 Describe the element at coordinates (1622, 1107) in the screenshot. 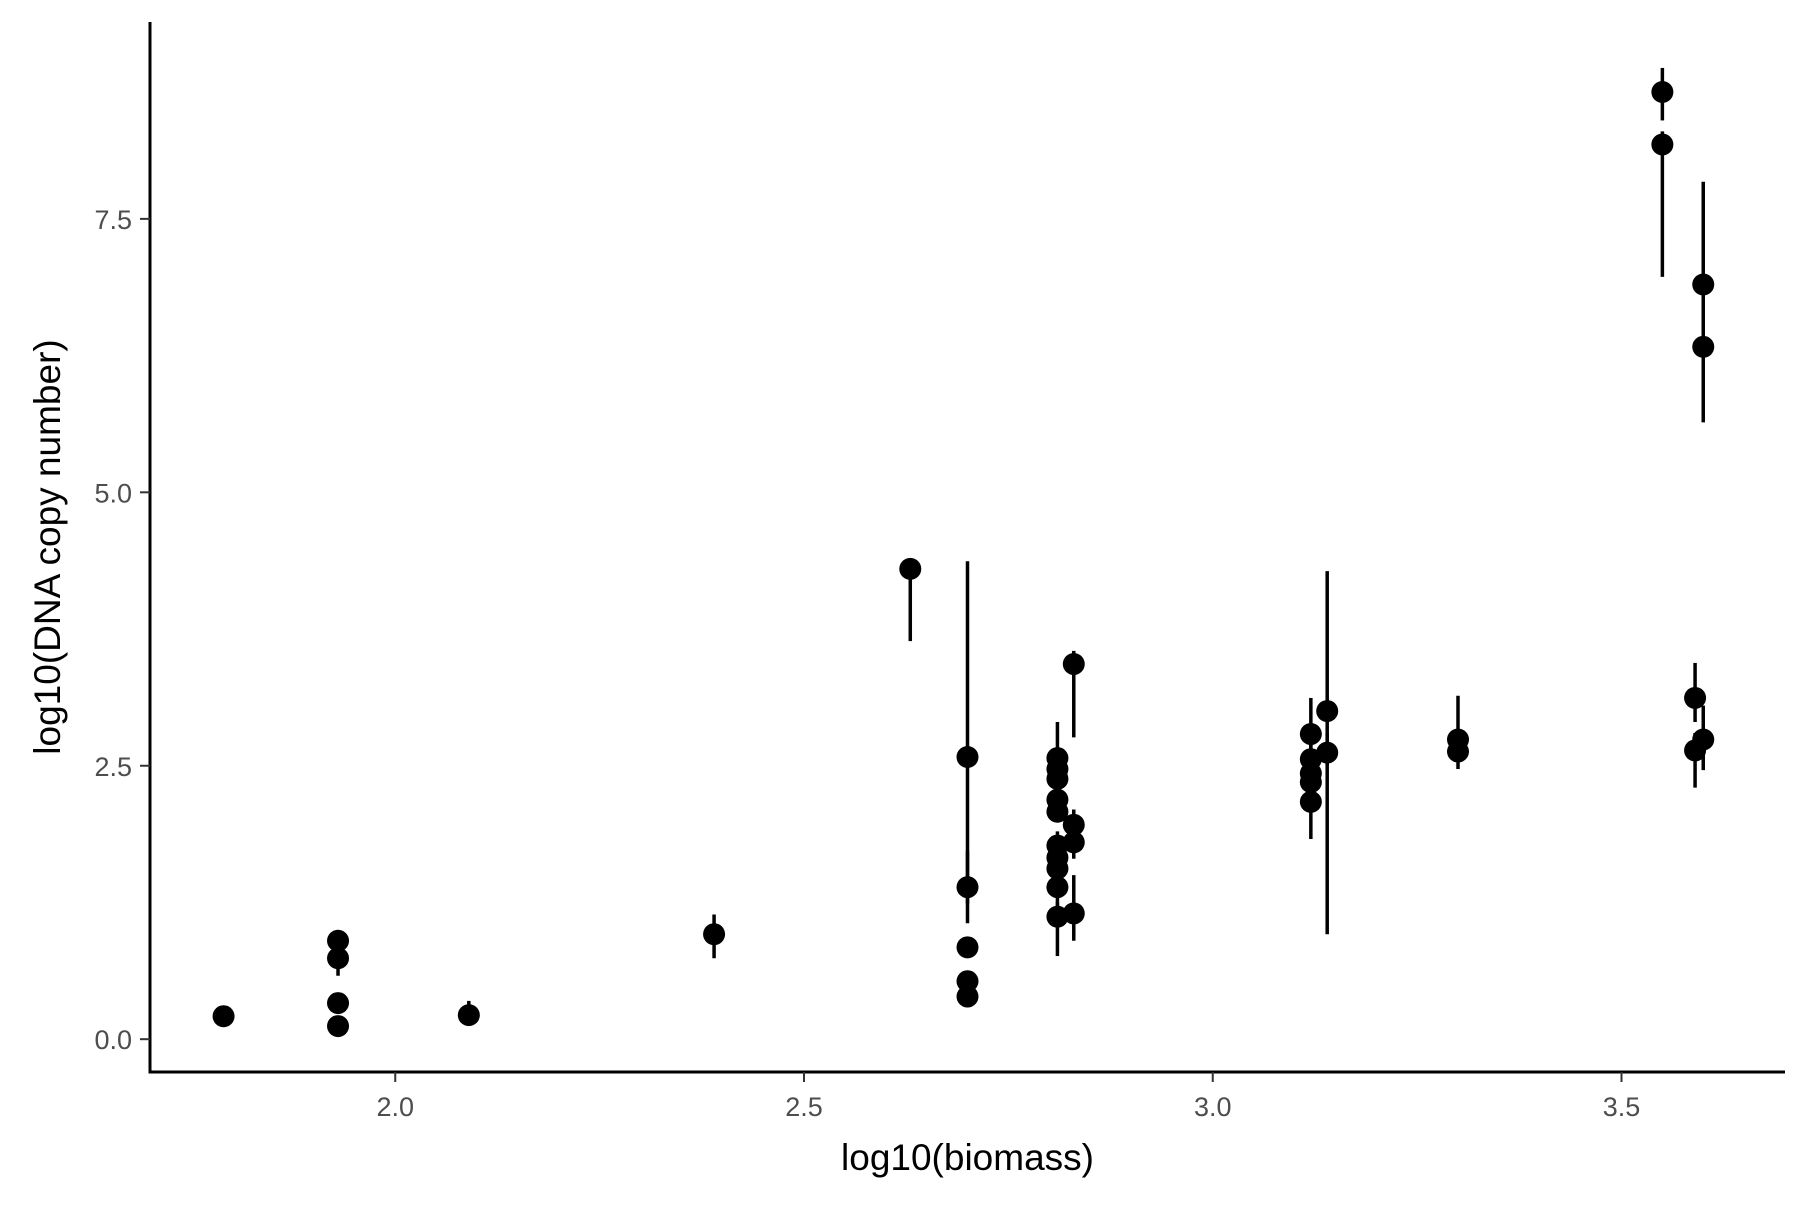

I see `x-tick-label: 3.5` at that location.